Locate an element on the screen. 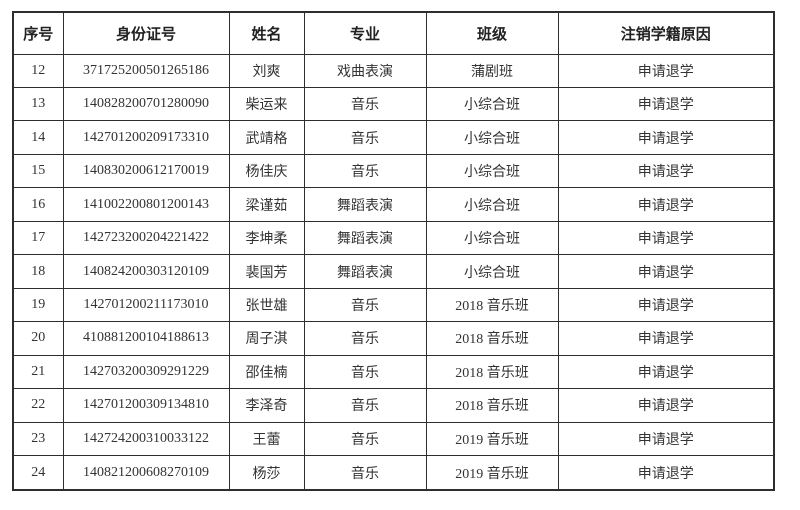 This screenshot has height=510, width=800. header-cell-major: 专业 is located at coordinates (365, 33).